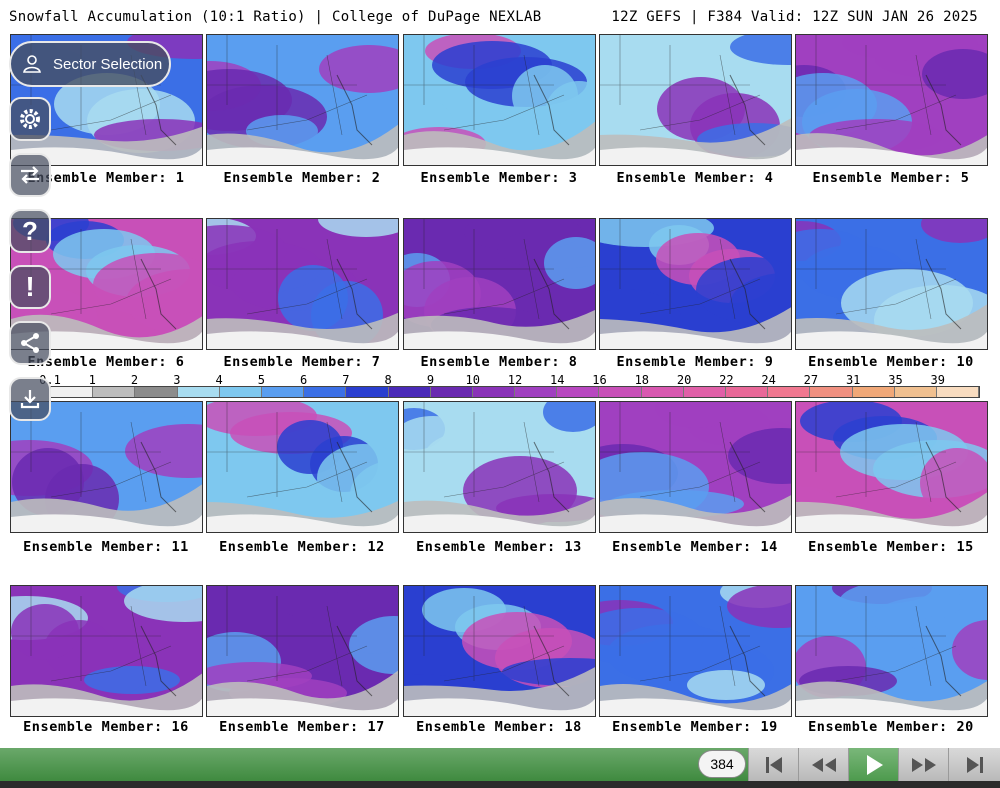  I want to click on colorbar-tick-label: 14, so click(557, 380).